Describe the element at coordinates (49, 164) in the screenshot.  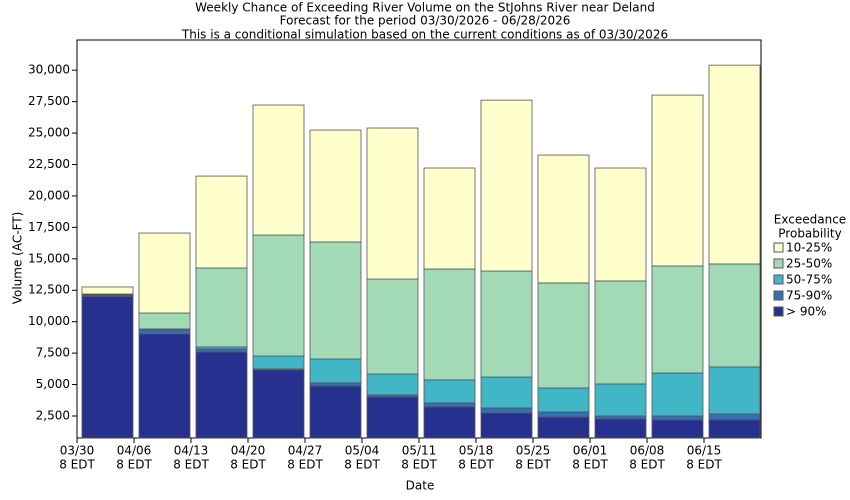
I see `y-tick-label: 22,500` at that location.